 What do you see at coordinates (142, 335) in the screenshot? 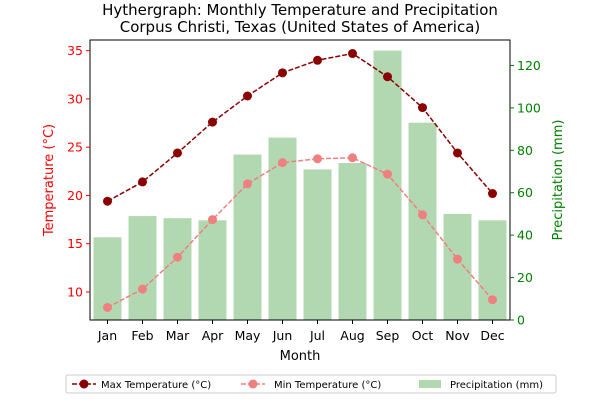
I see `x-tick-label: Feb` at bounding box center [142, 335].